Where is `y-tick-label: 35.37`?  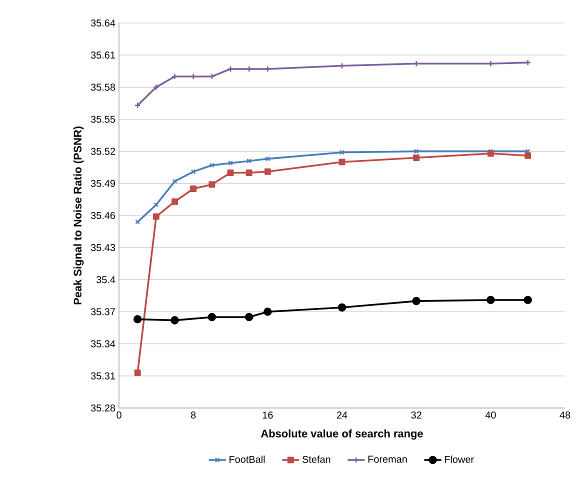
y-tick-label: 35.37 is located at coordinates (102, 312).